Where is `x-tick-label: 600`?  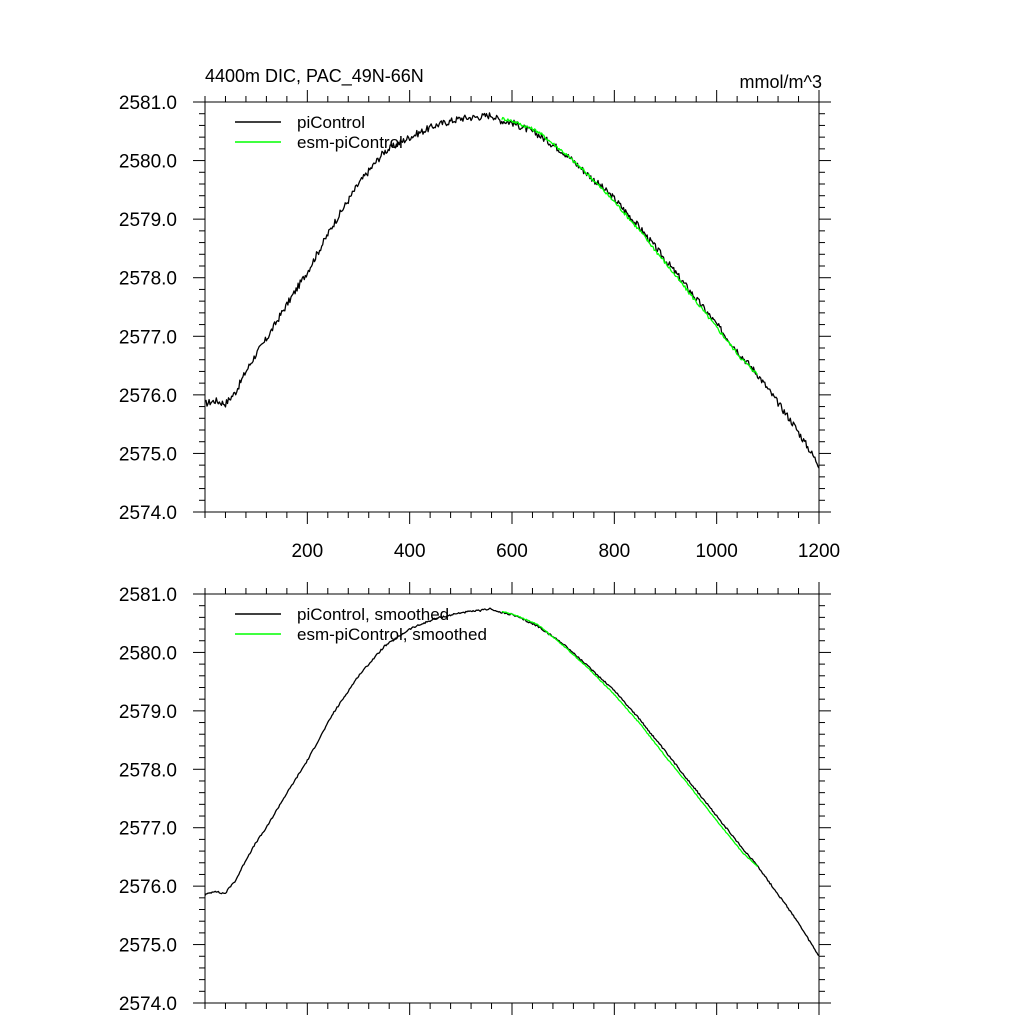
x-tick-label: 600 is located at coordinates (512, 551).